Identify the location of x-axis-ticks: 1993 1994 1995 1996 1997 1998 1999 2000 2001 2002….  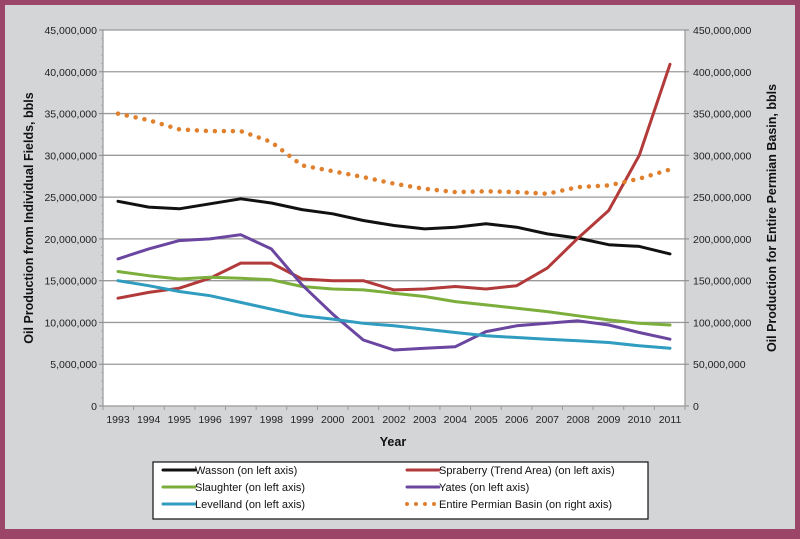
(394, 416).